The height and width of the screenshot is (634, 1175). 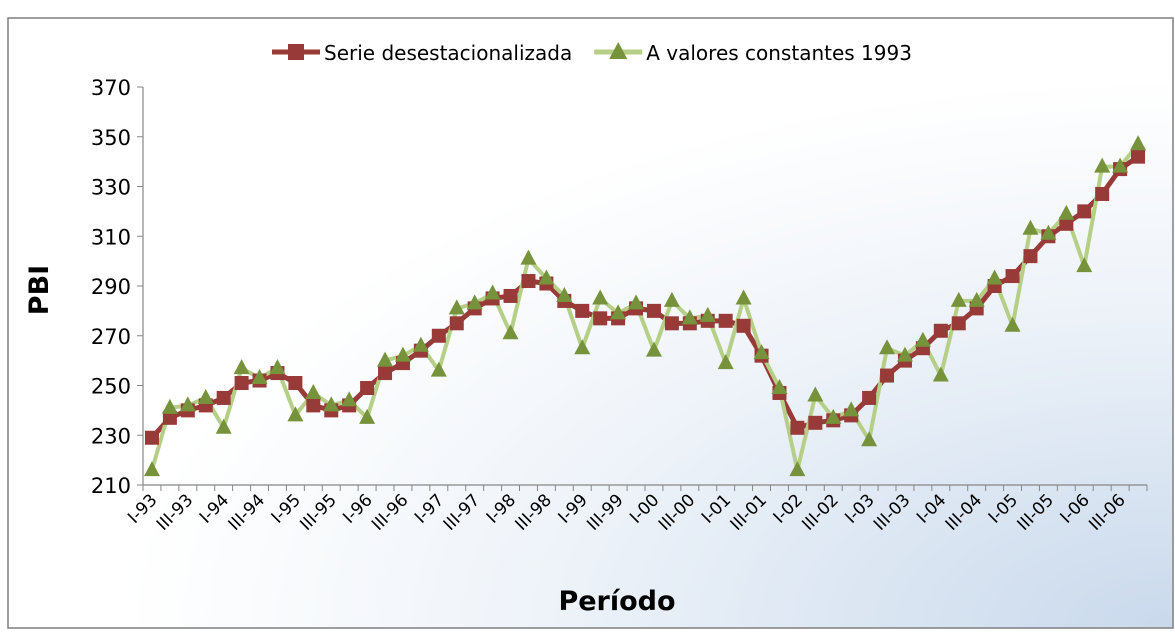 What do you see at coordinates (111, 387) in the screenshot?
I see `y-tick-label: 250` at bounding box center [111, 387].